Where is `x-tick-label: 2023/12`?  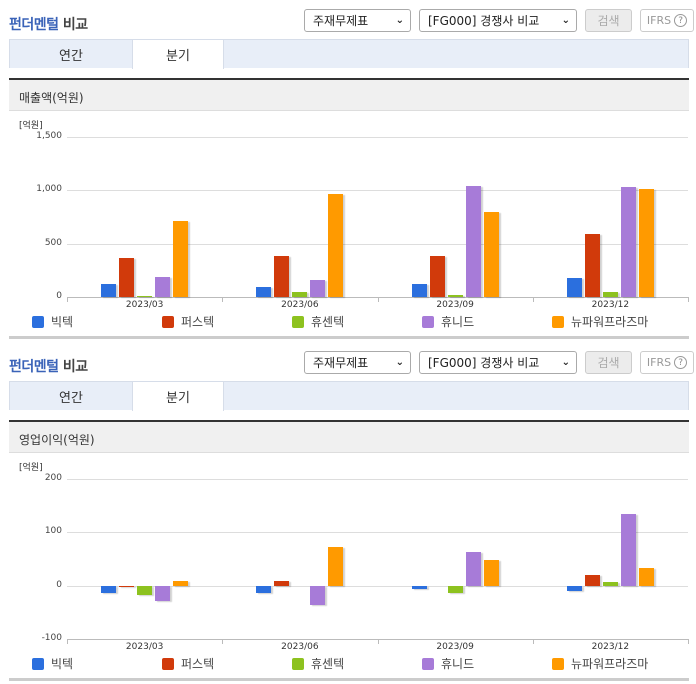 x-tick-label: 2023/12 is located at coordinates (610, 647).